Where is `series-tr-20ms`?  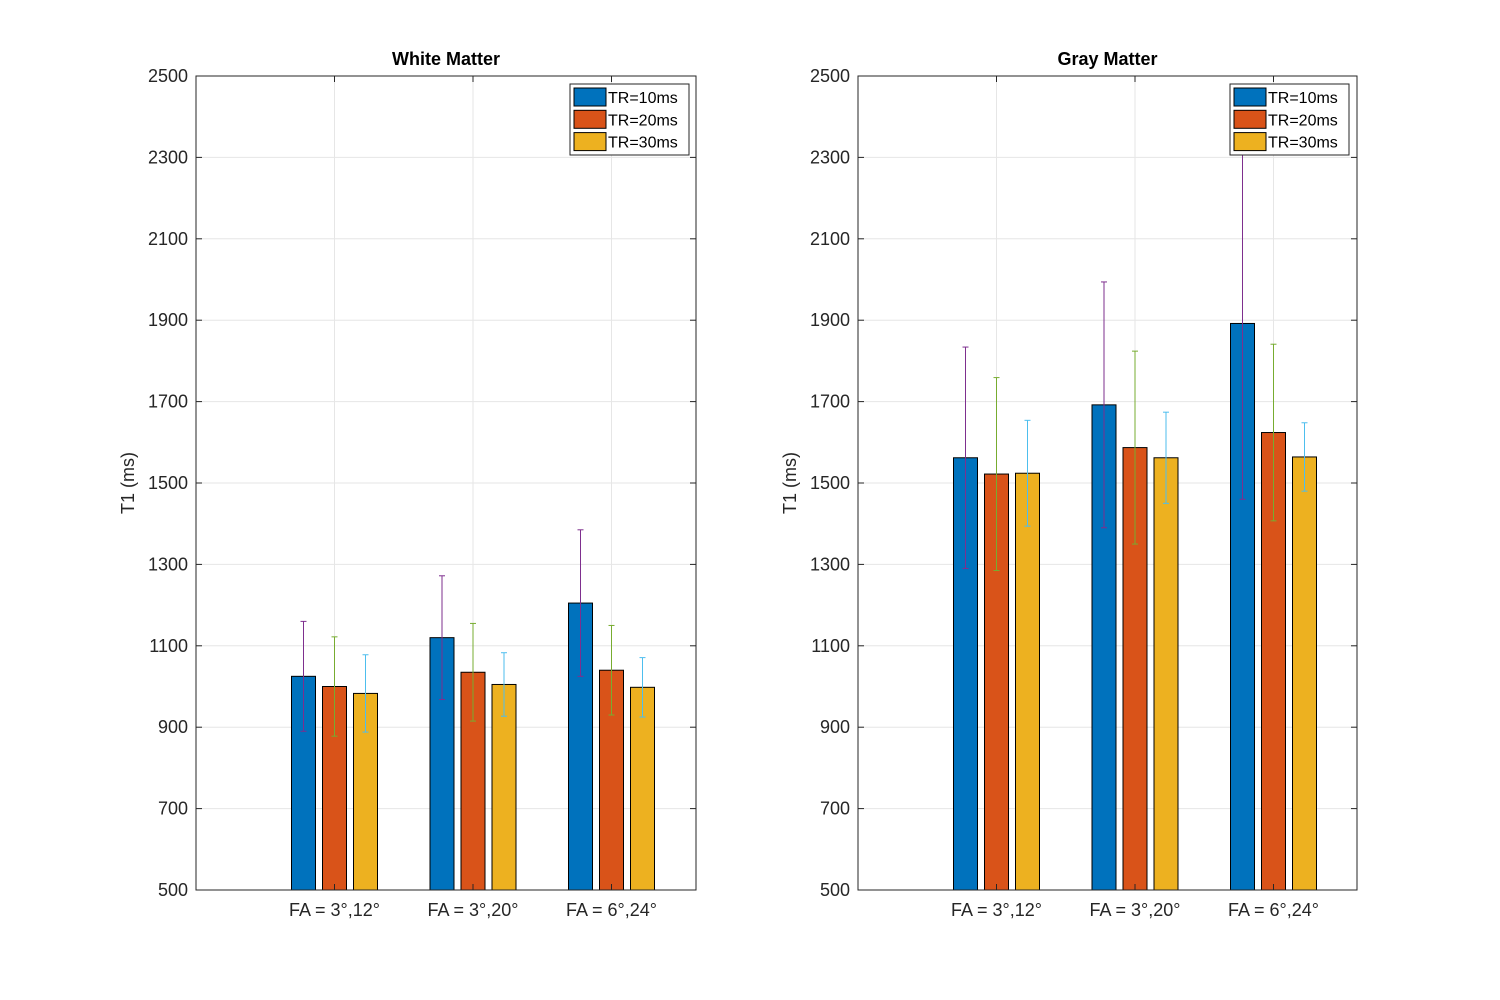
series-tr-20ms is located at coordinates (473, 756).